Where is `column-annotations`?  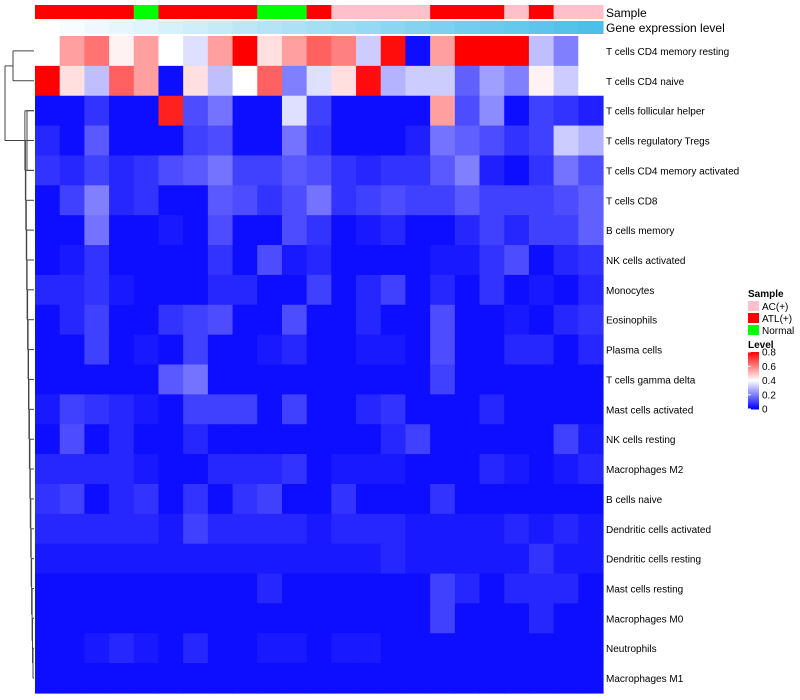 column-annotations is located at coordinates (319, 19).